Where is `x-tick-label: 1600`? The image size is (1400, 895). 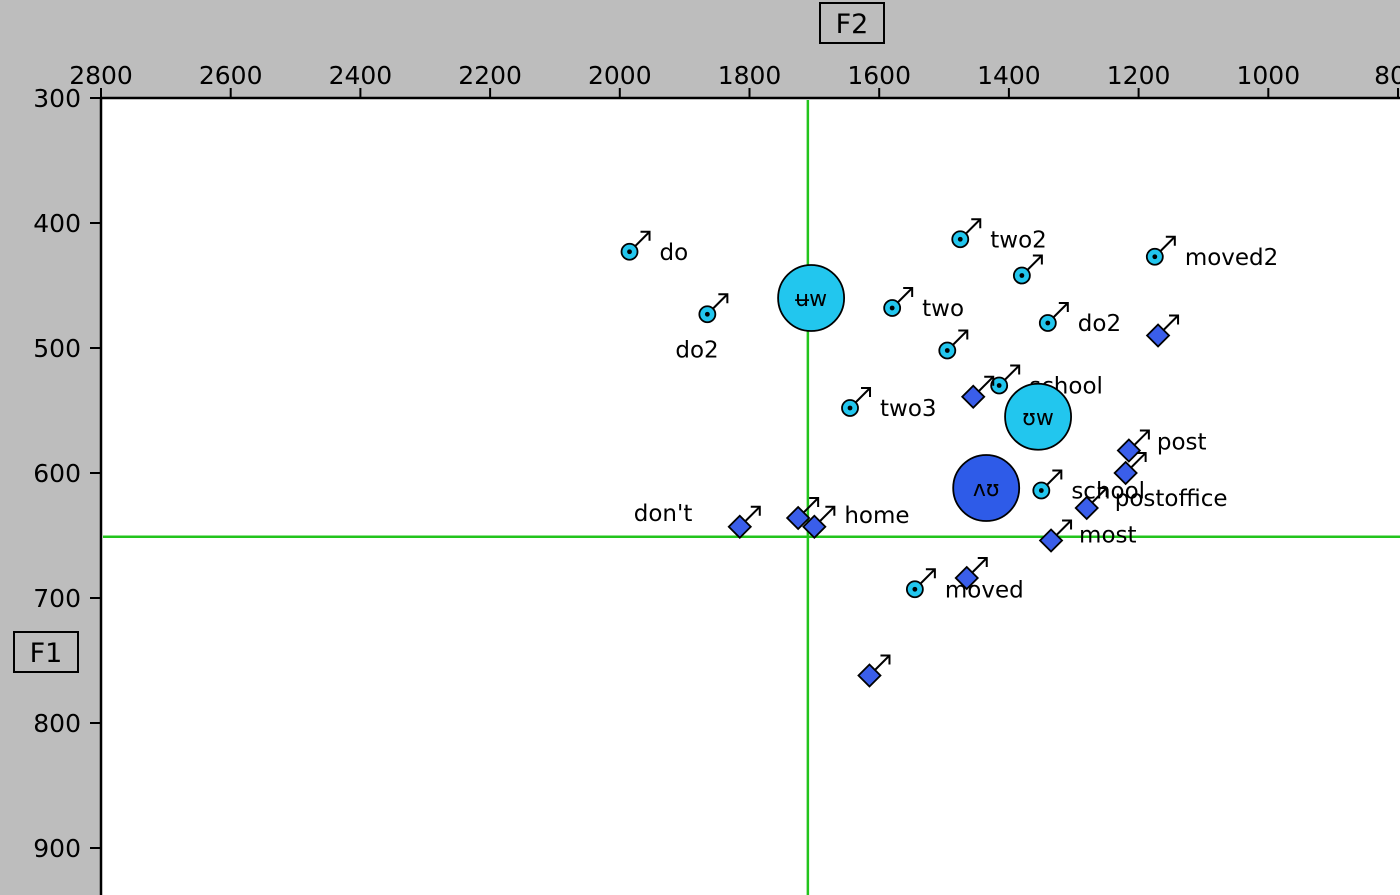 x-tick-label: 1600 is located at coordinates (879, 75).